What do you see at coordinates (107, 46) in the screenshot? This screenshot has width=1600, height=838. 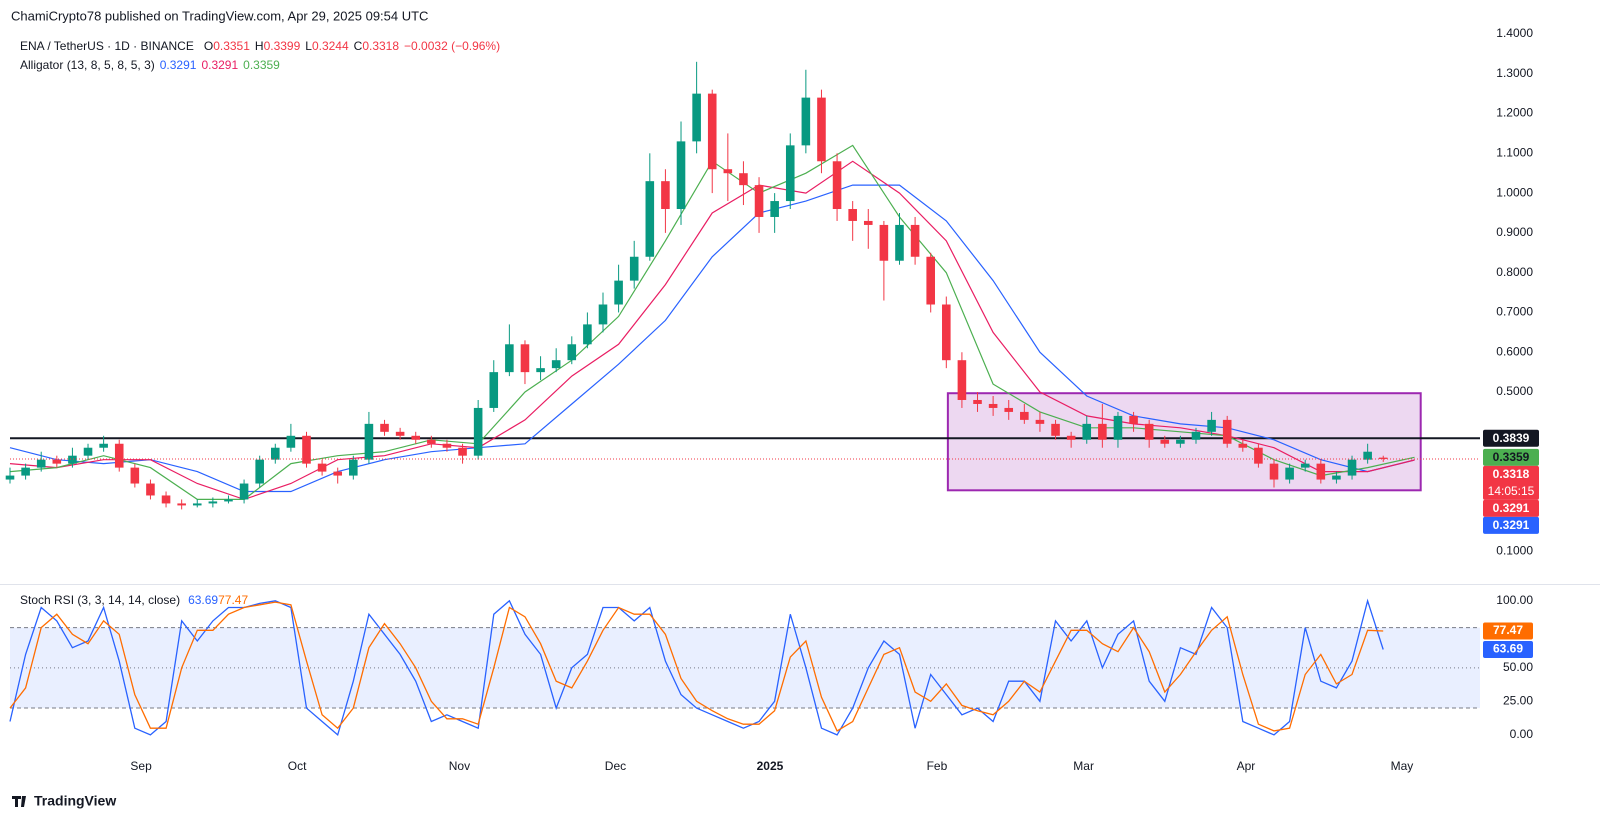 I see `symbol-title: ENA / TetherUS · 1D · BINANCE` at bounding box center [107, 46].